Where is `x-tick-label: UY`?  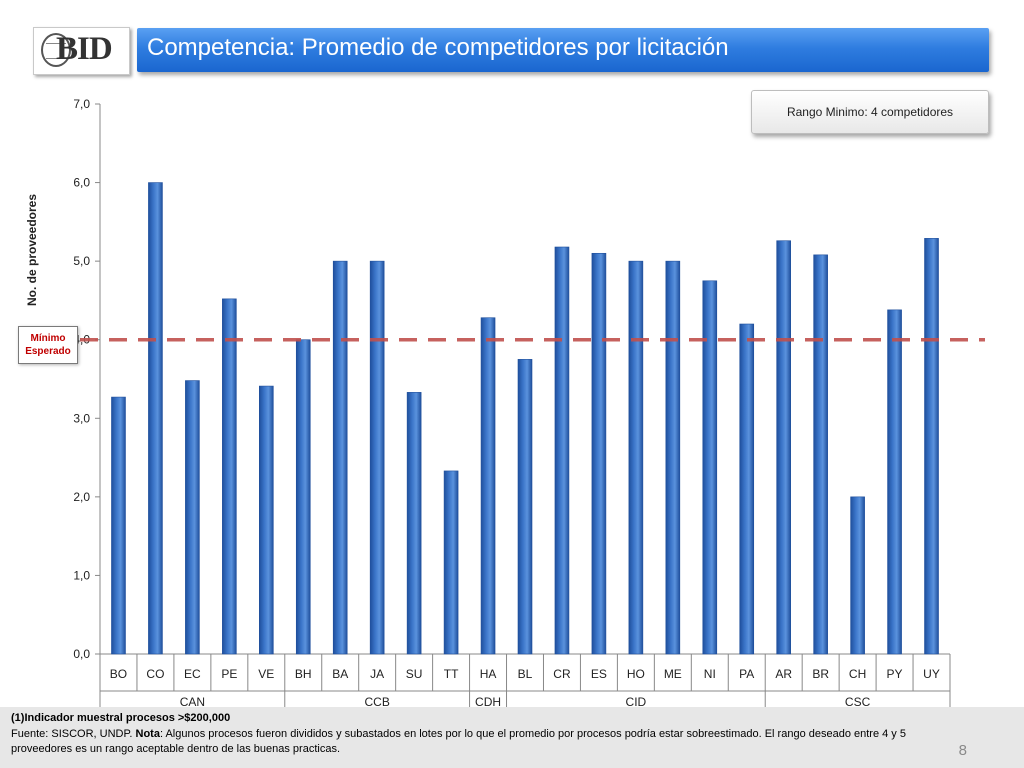
x-tick-label: UY is located at coordinates (931, 674).